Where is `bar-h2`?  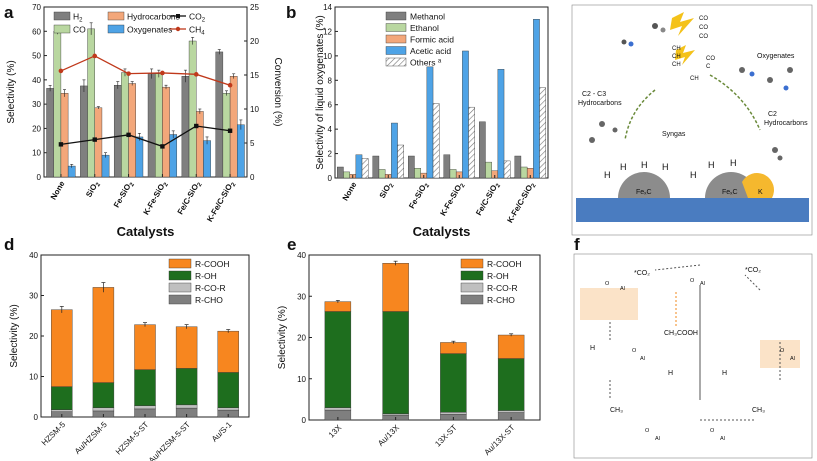 bar-h2 is located at coordinates (117, 131).